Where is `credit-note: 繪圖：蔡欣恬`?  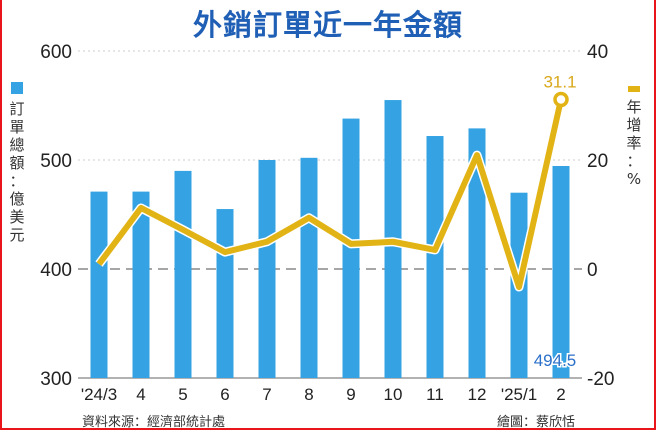
credit-note: 繪圖：蔡欣恬 is located at coordinates (536, 422).